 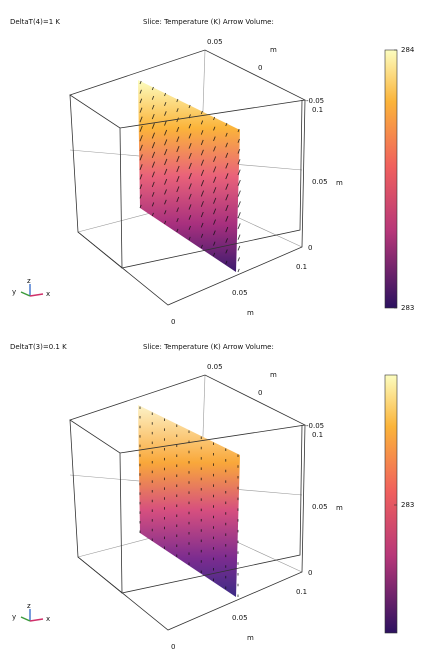 What do you see at coordinates (38, 347) in the screenshot?
I see `panel-label: DeltaT(3)=0.1 K` at bounding box center [38, 347].